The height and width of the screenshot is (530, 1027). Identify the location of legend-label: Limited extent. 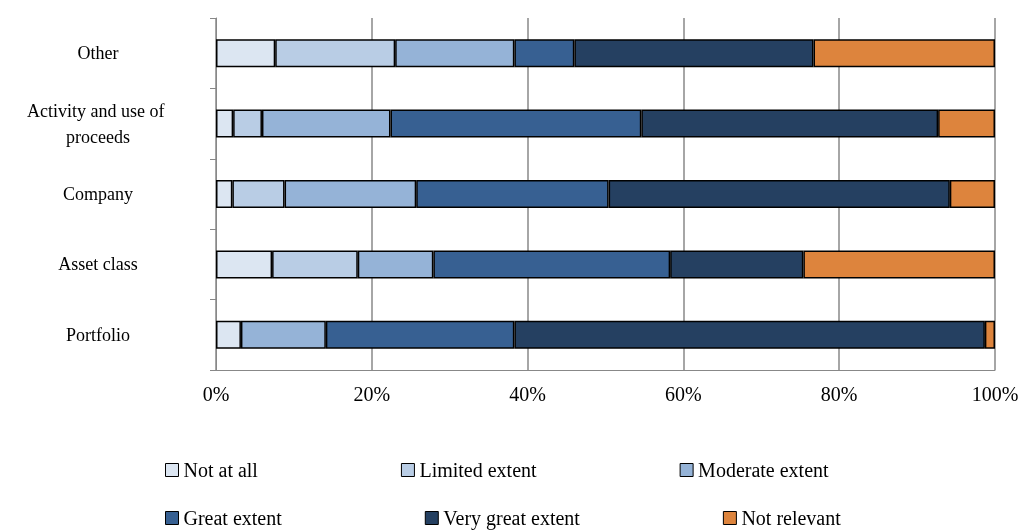
(478, 470).